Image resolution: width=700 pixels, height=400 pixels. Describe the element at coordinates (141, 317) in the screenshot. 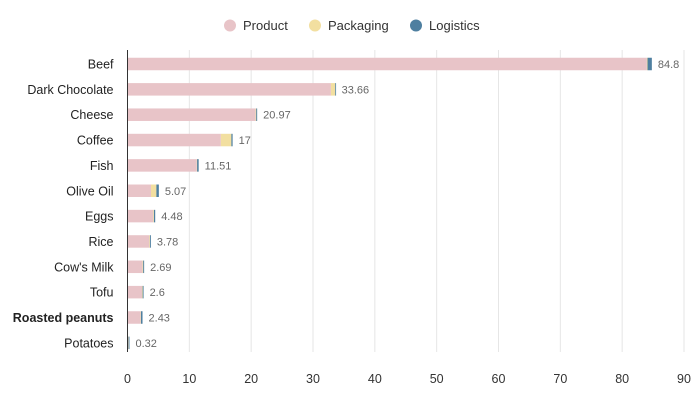

I see `bar-segment-roasted-peanuts-logistics` at that location.